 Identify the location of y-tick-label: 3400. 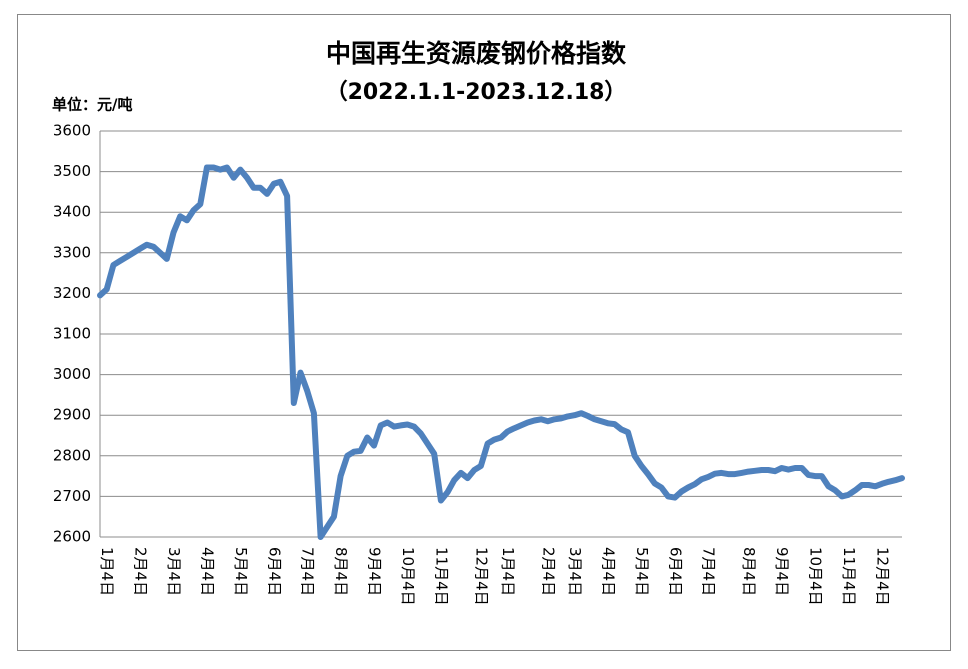
(72, 212).